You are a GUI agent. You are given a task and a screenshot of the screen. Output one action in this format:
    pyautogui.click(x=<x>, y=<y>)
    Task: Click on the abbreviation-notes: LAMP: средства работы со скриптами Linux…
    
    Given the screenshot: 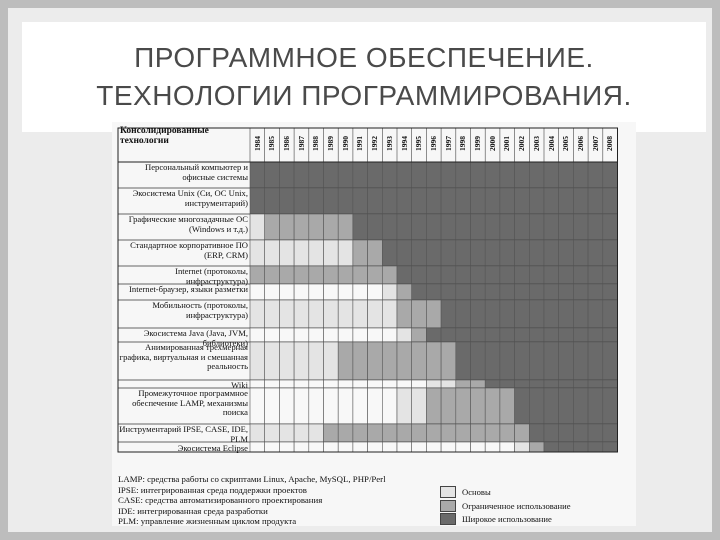 What is the action you would take?
    pyautogui.click(x=278, y=500)
    